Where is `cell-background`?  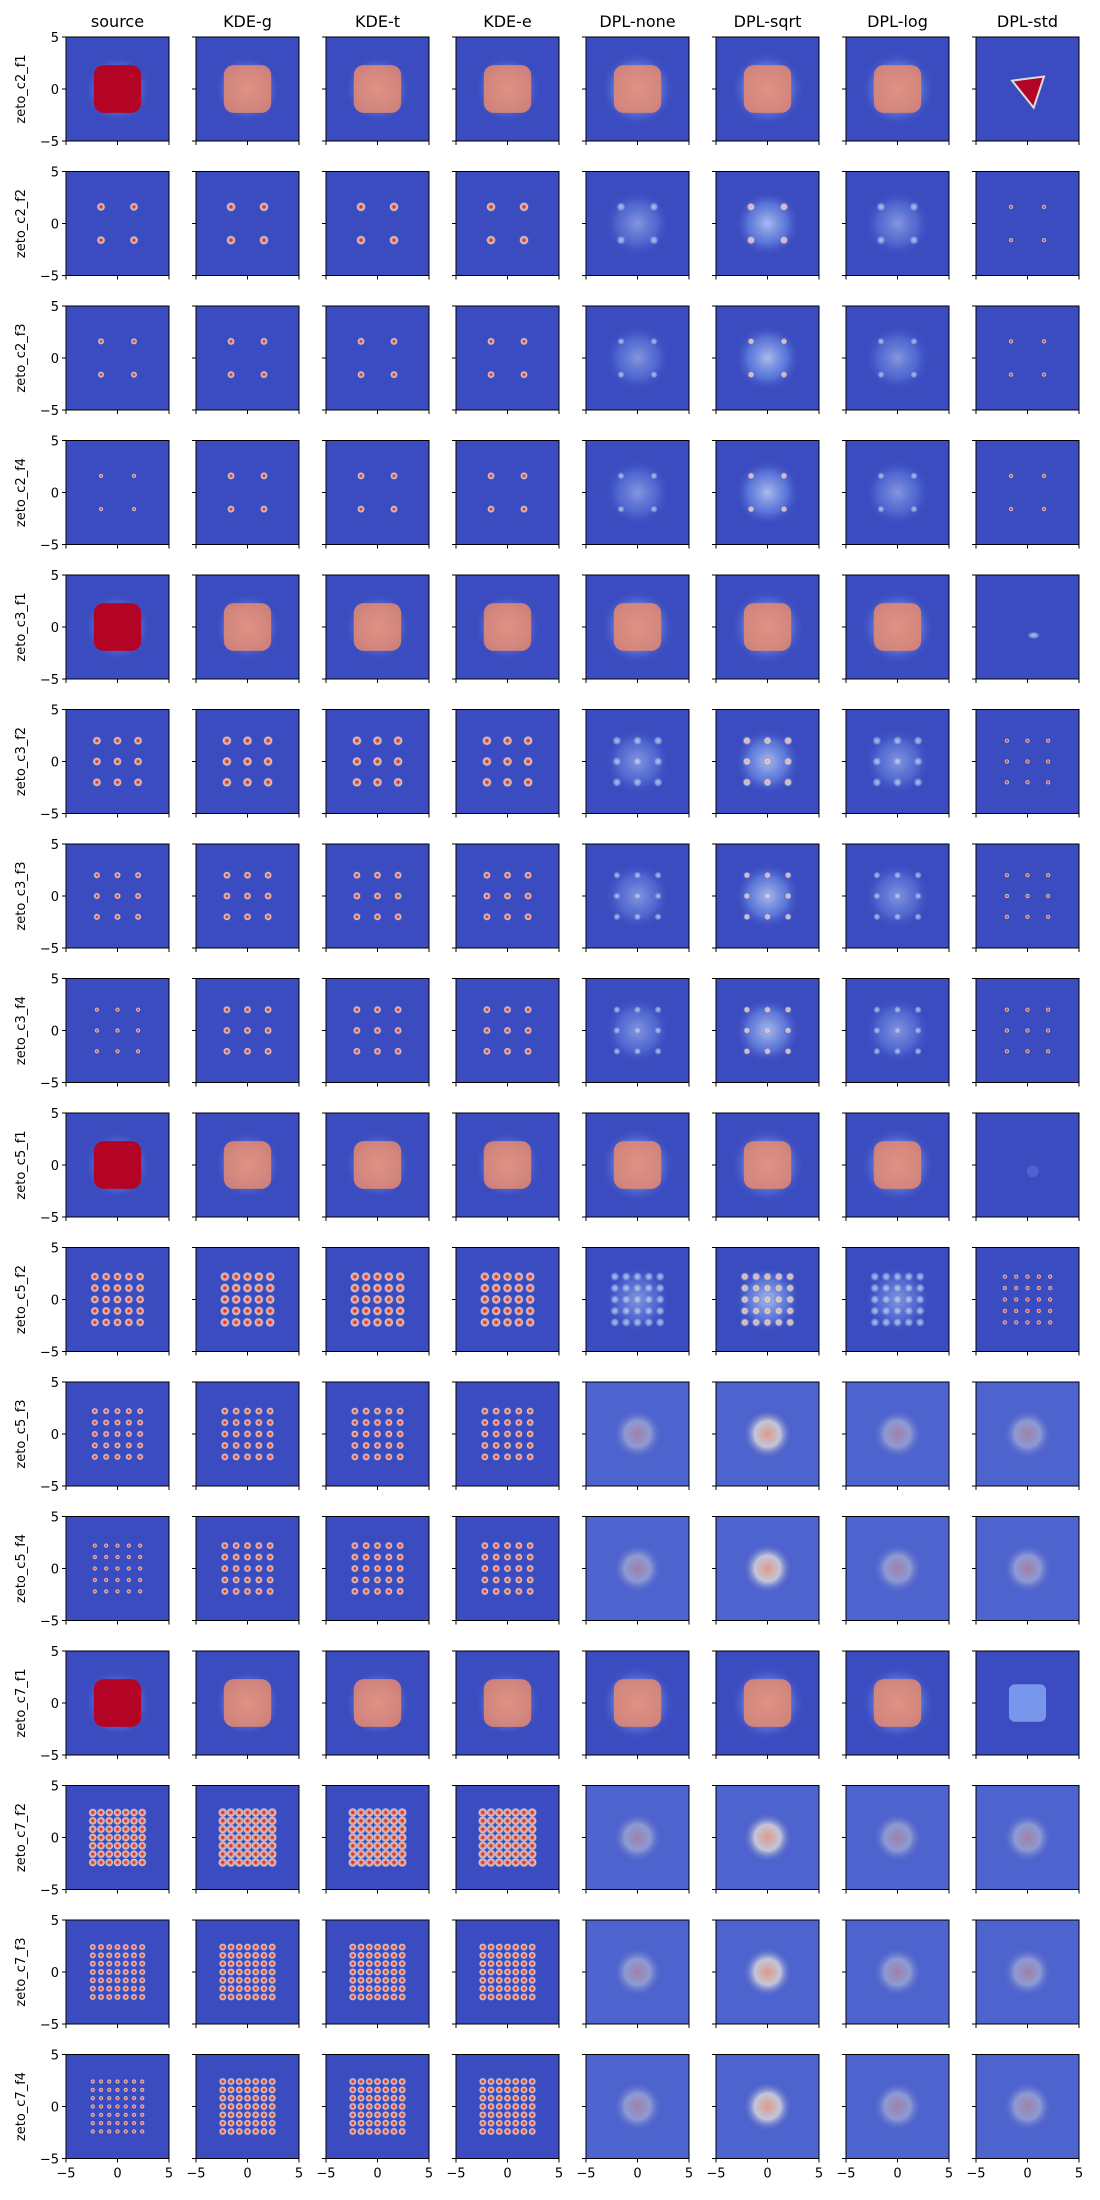
cell-background is located at coordinates (507, 223).